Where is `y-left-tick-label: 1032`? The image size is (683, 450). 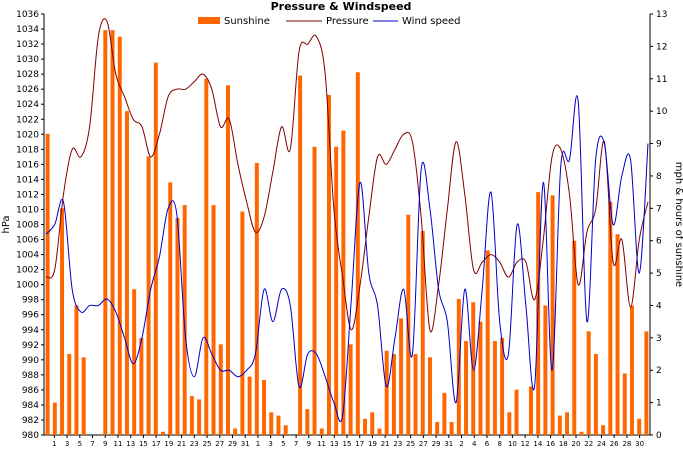
y-left-tick-label: 1032 is located at coordinates (27, 45).